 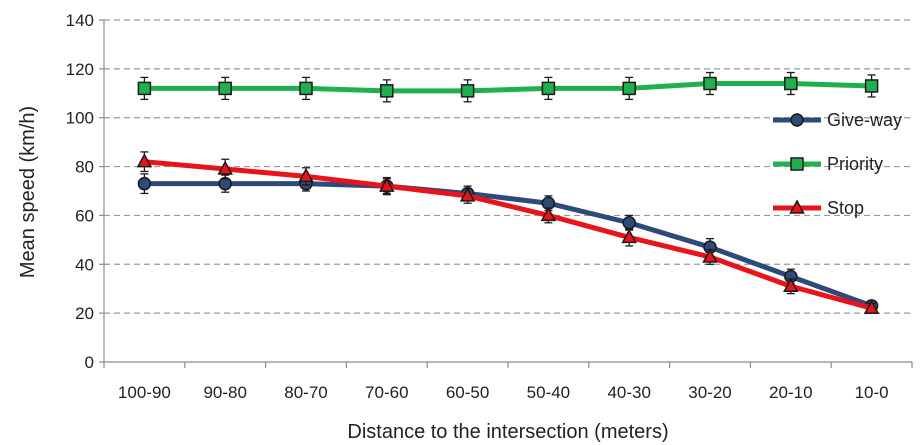 What do you see at coordinates (872, 392) in the screenshot?
I see `x-tick-label: 10-0` at bounding box center [872, 392].